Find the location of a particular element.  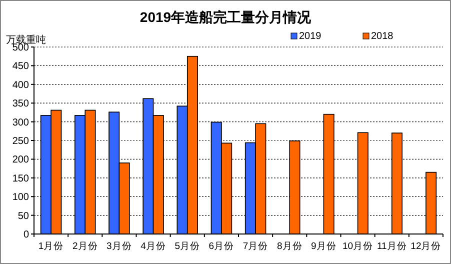

y-tick-label: 100 is located at coordinates (21, 198).